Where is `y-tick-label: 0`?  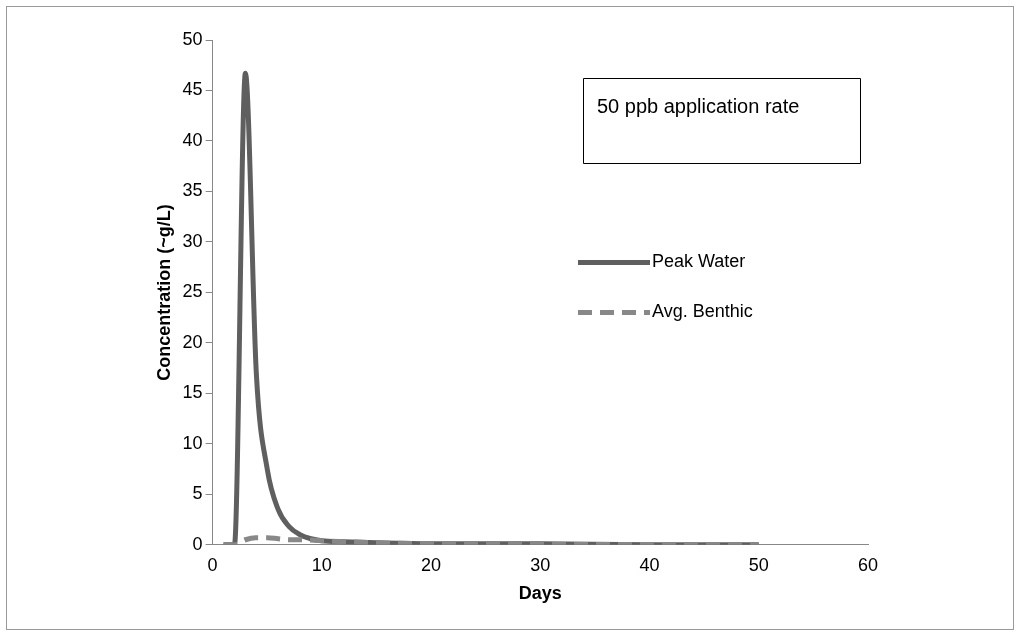
y-tick-label: 0 is located at coordinates (197, 543).